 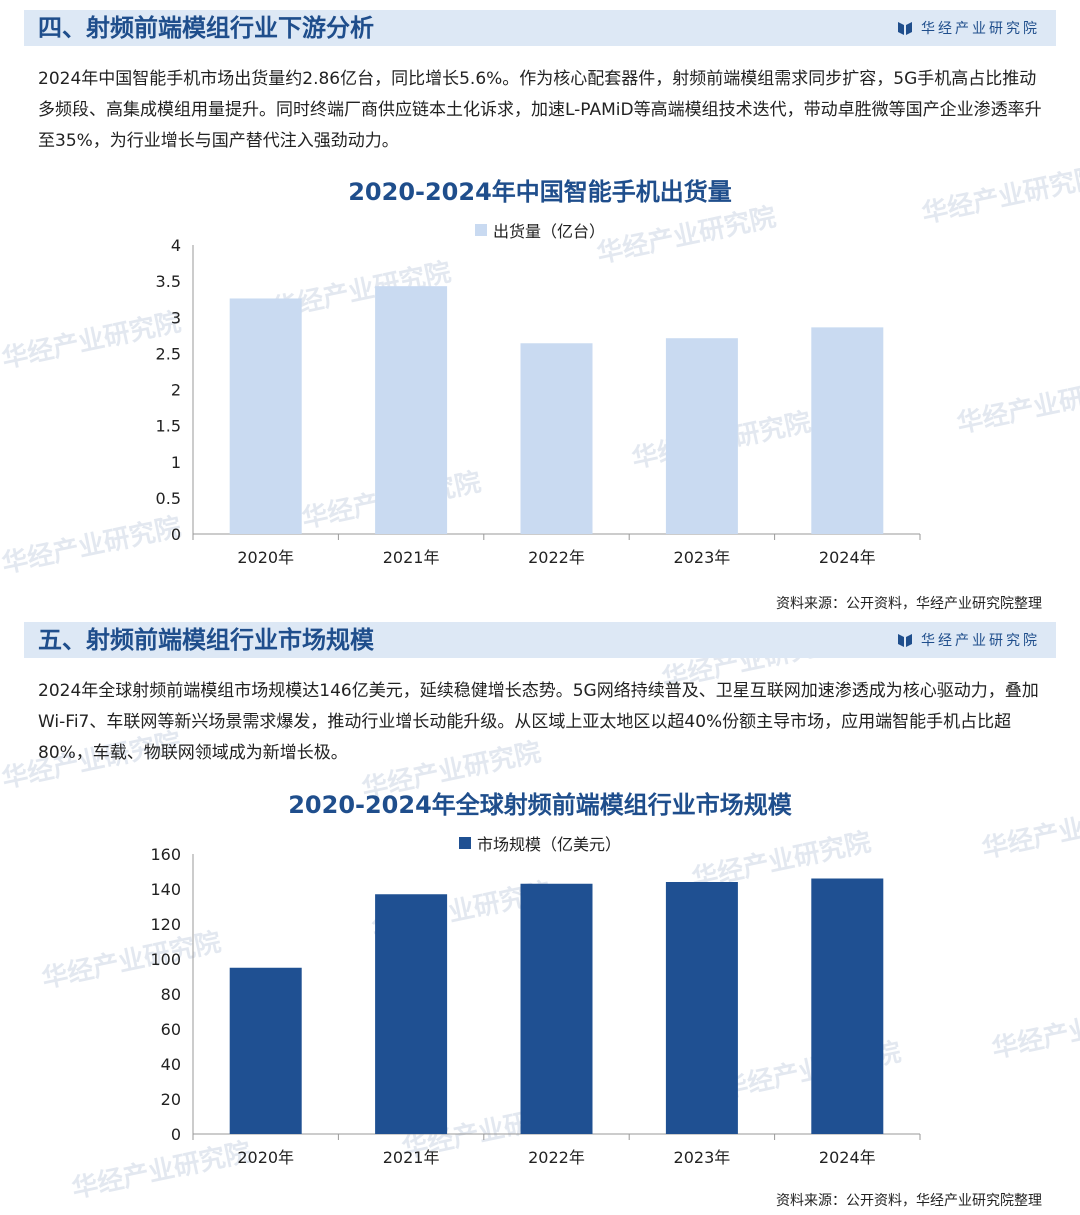 What do you see at coordinates (176, 390) in the screenshot?
I see `y-tick-label: 2` at bounding box center [176, 390].